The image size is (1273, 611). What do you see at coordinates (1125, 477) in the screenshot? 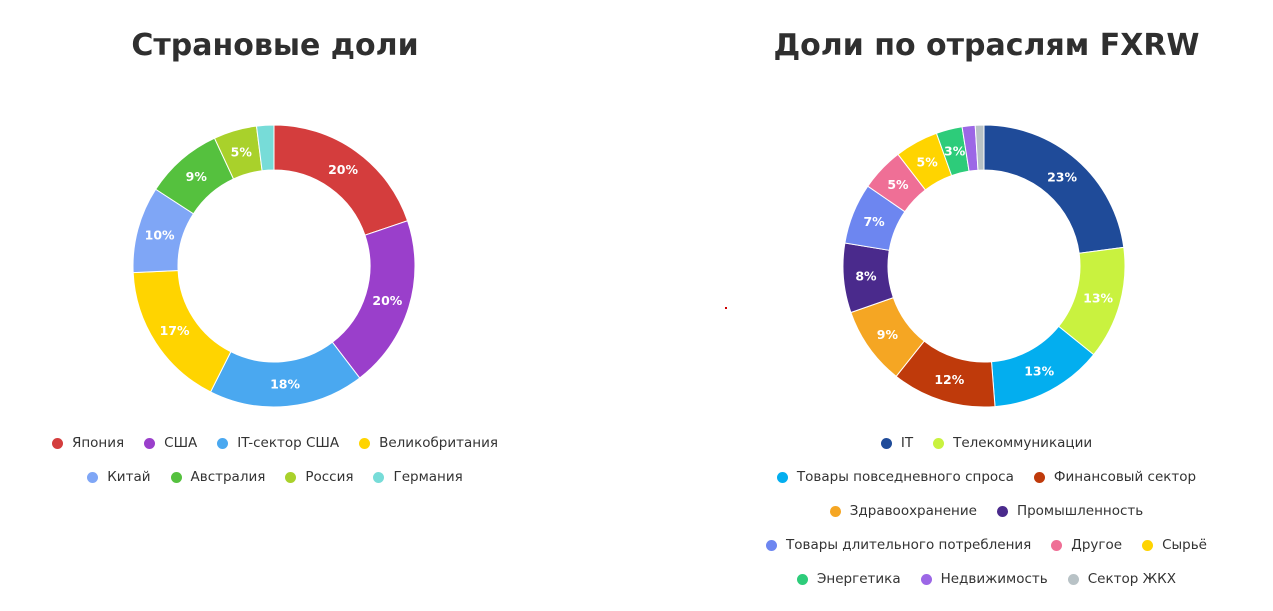
I see `legend-label: Финансовый сектор` at bounding box center [1125, 477].